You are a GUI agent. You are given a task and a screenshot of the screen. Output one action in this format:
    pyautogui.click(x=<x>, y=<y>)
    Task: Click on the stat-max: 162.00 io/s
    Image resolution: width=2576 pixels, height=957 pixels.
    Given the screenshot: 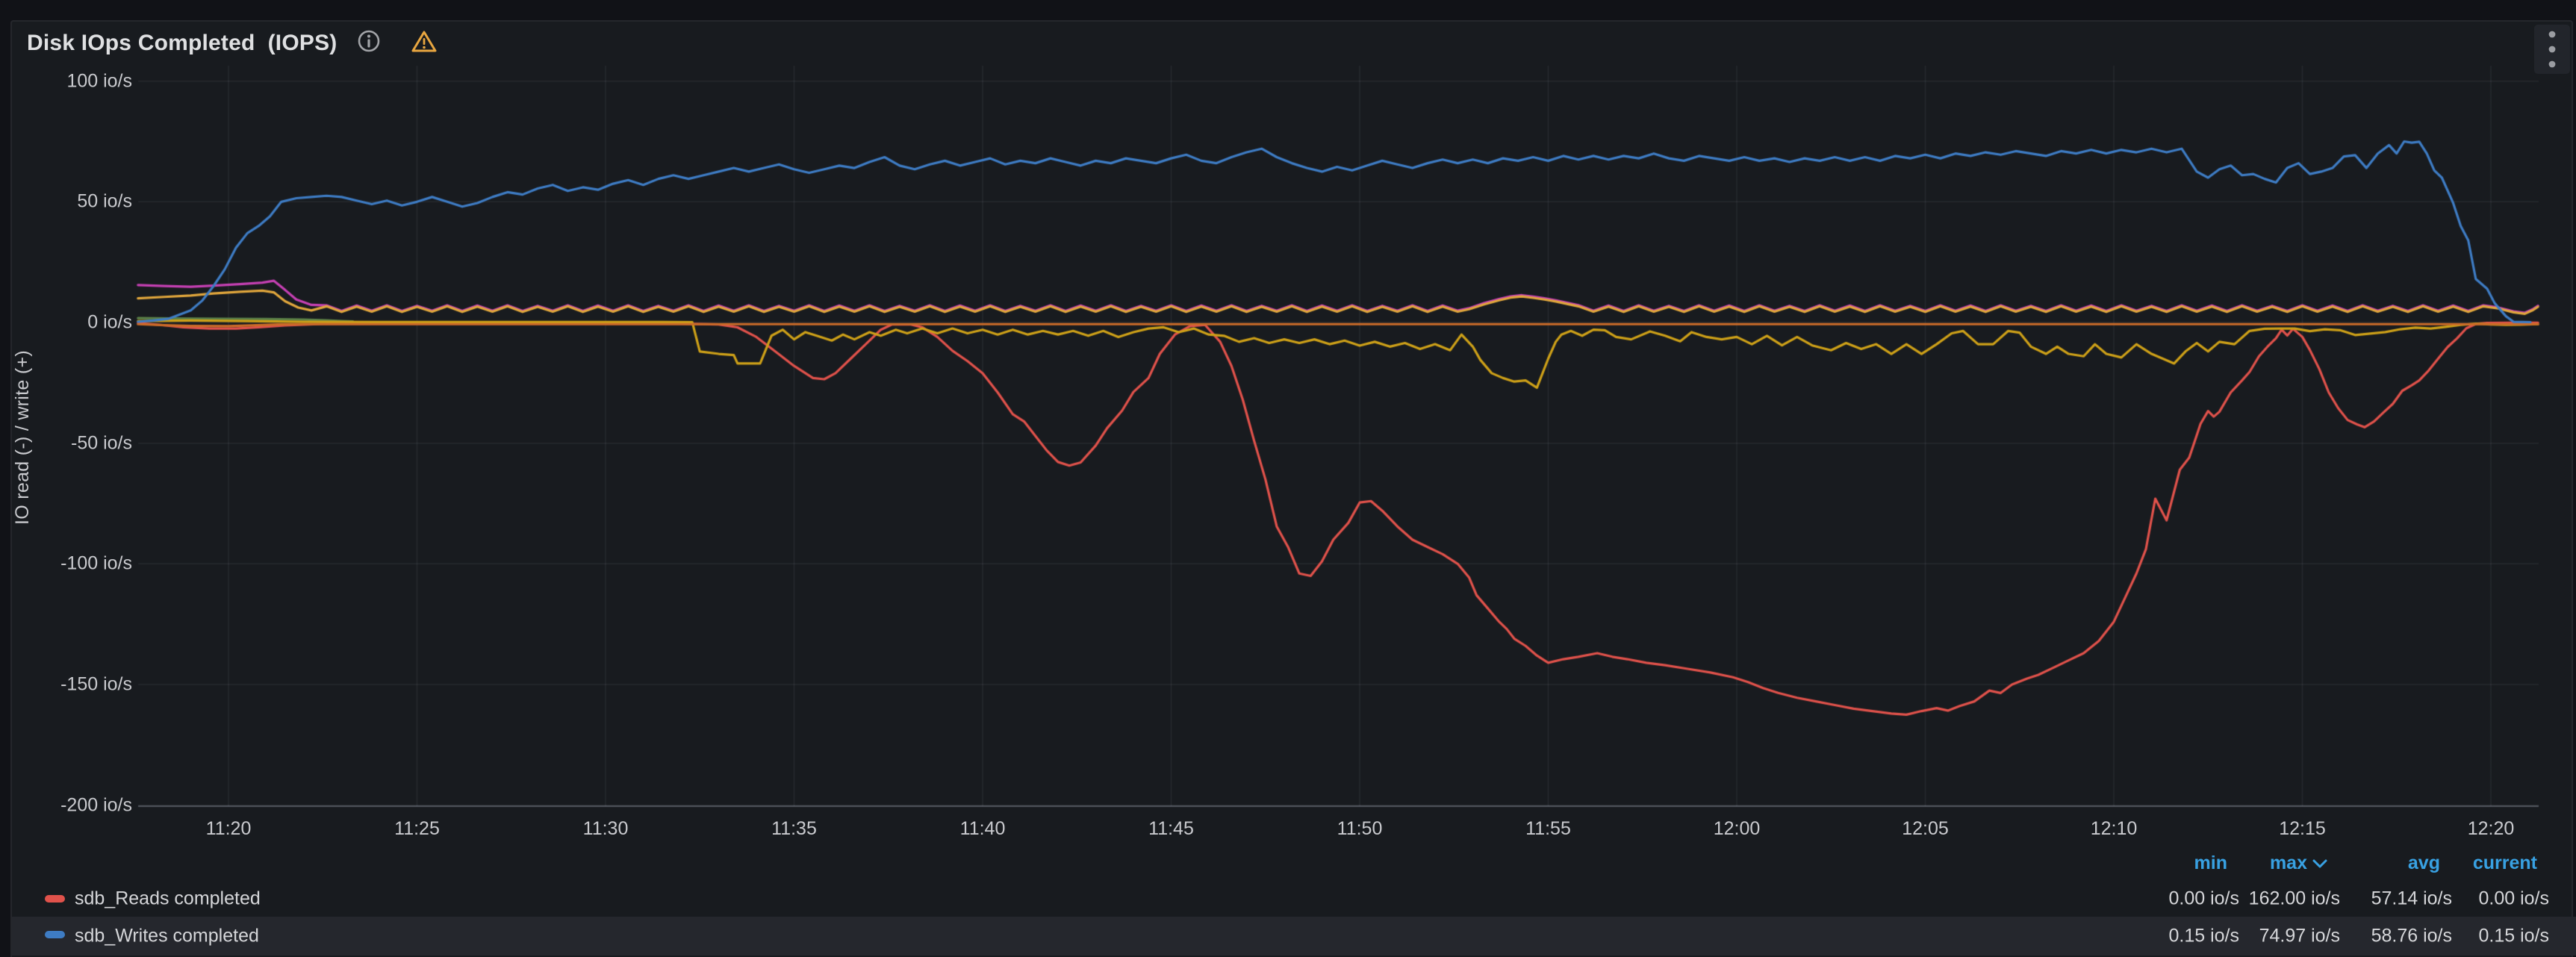 What is the action you would take?
    pyautogui.click(x=2294, y=898)
    